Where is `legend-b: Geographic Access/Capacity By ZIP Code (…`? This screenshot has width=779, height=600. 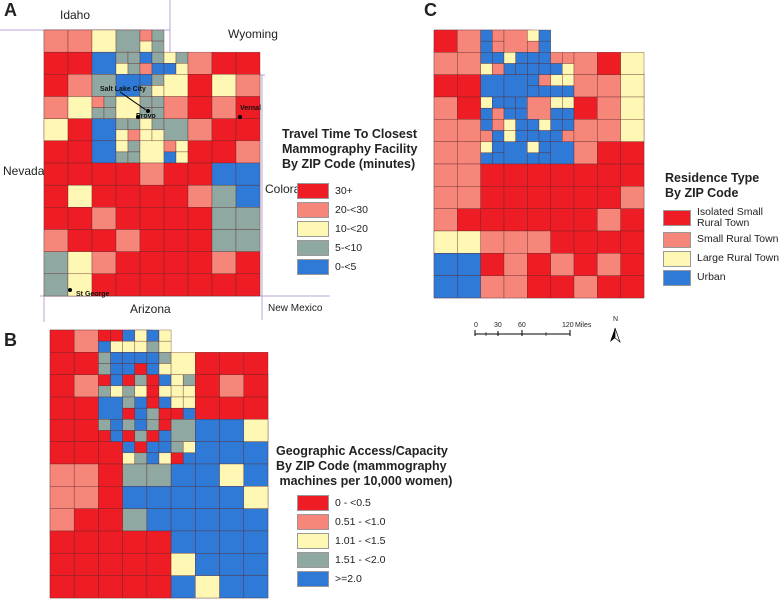
legend-b: Geographic Access/Capacity By ZIP Code (… is located at coordinates (376, 466).